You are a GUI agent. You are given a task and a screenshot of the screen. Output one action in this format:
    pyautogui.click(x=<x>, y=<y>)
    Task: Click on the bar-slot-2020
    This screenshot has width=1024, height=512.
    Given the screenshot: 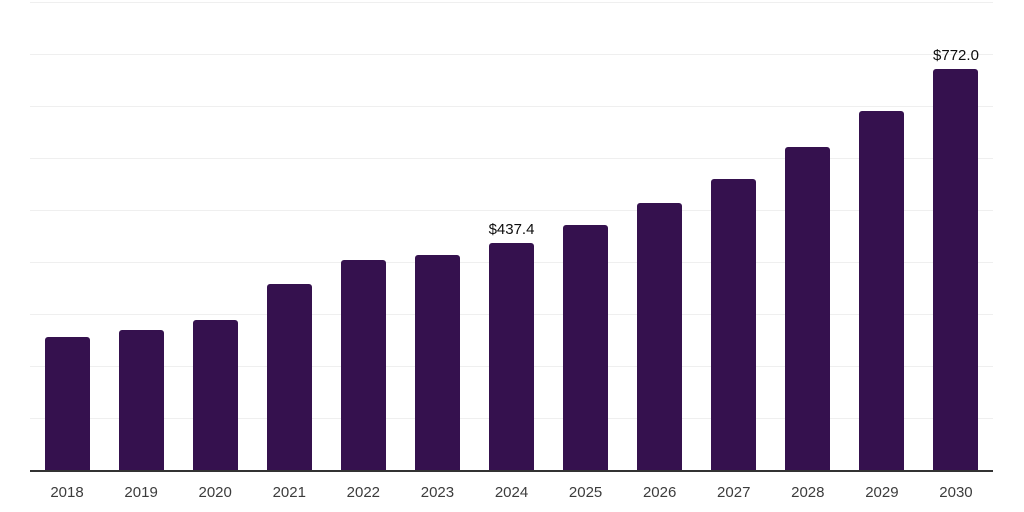 What is the action you would take?
    pyautogui.click(x=215, y=235)
    